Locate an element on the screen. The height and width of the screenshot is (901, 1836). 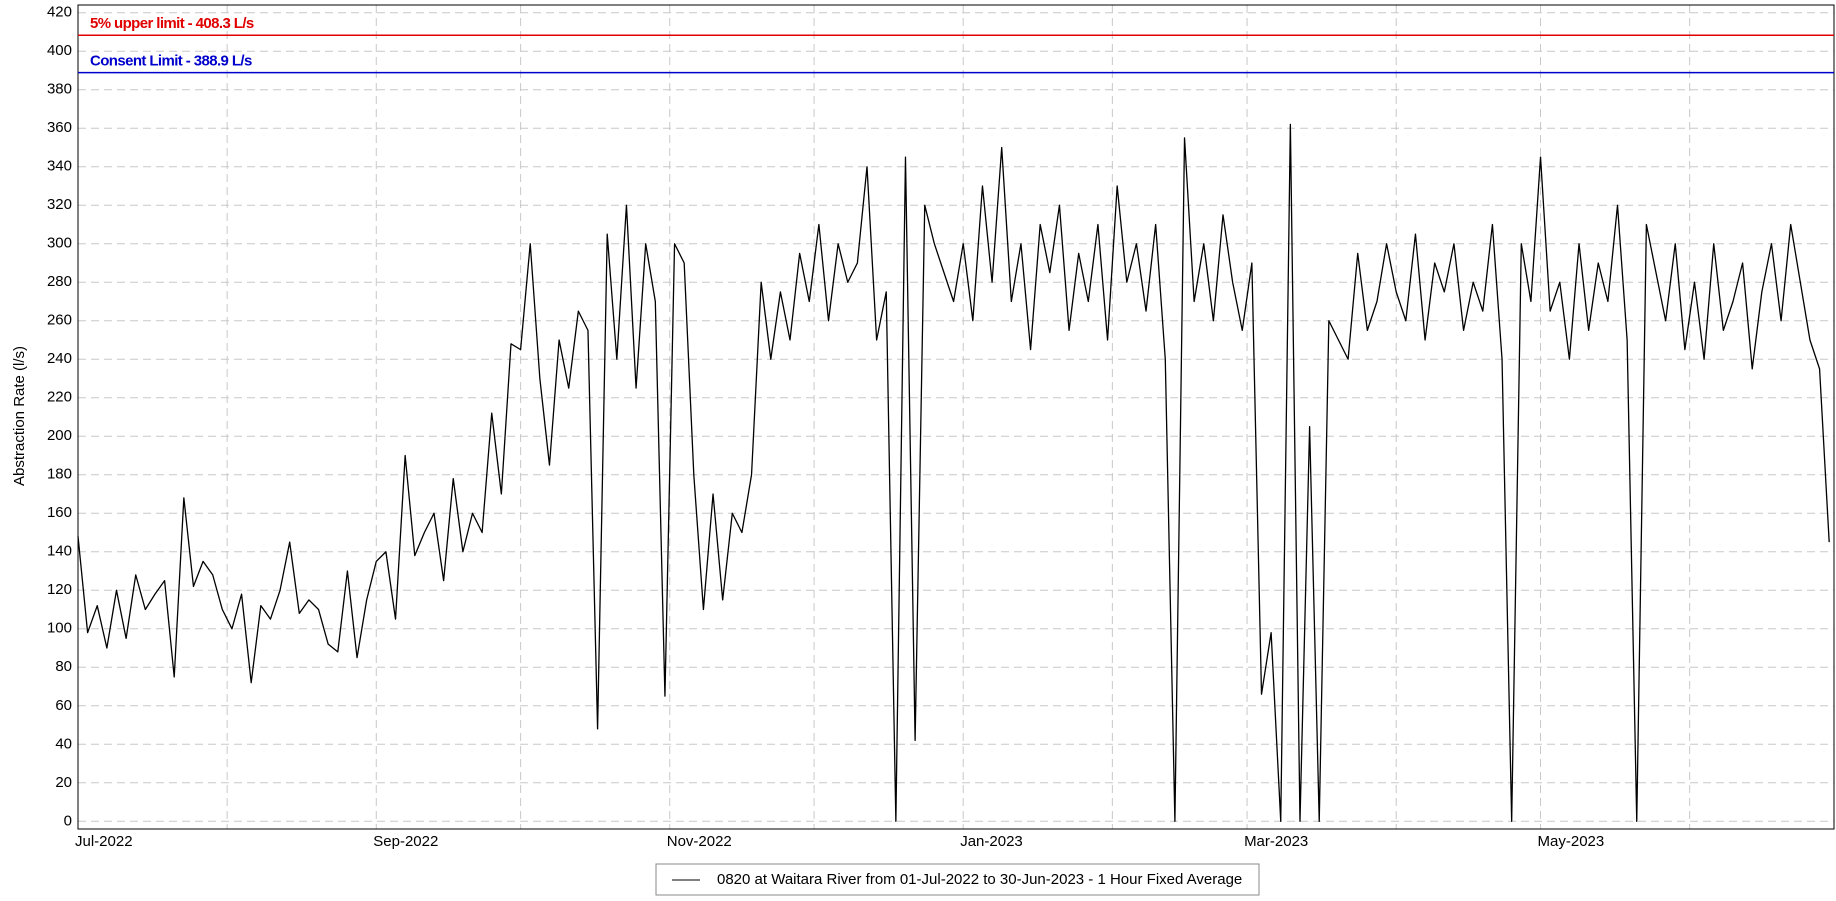
y-tick-label: 280 is located at coordinates (59, 281).